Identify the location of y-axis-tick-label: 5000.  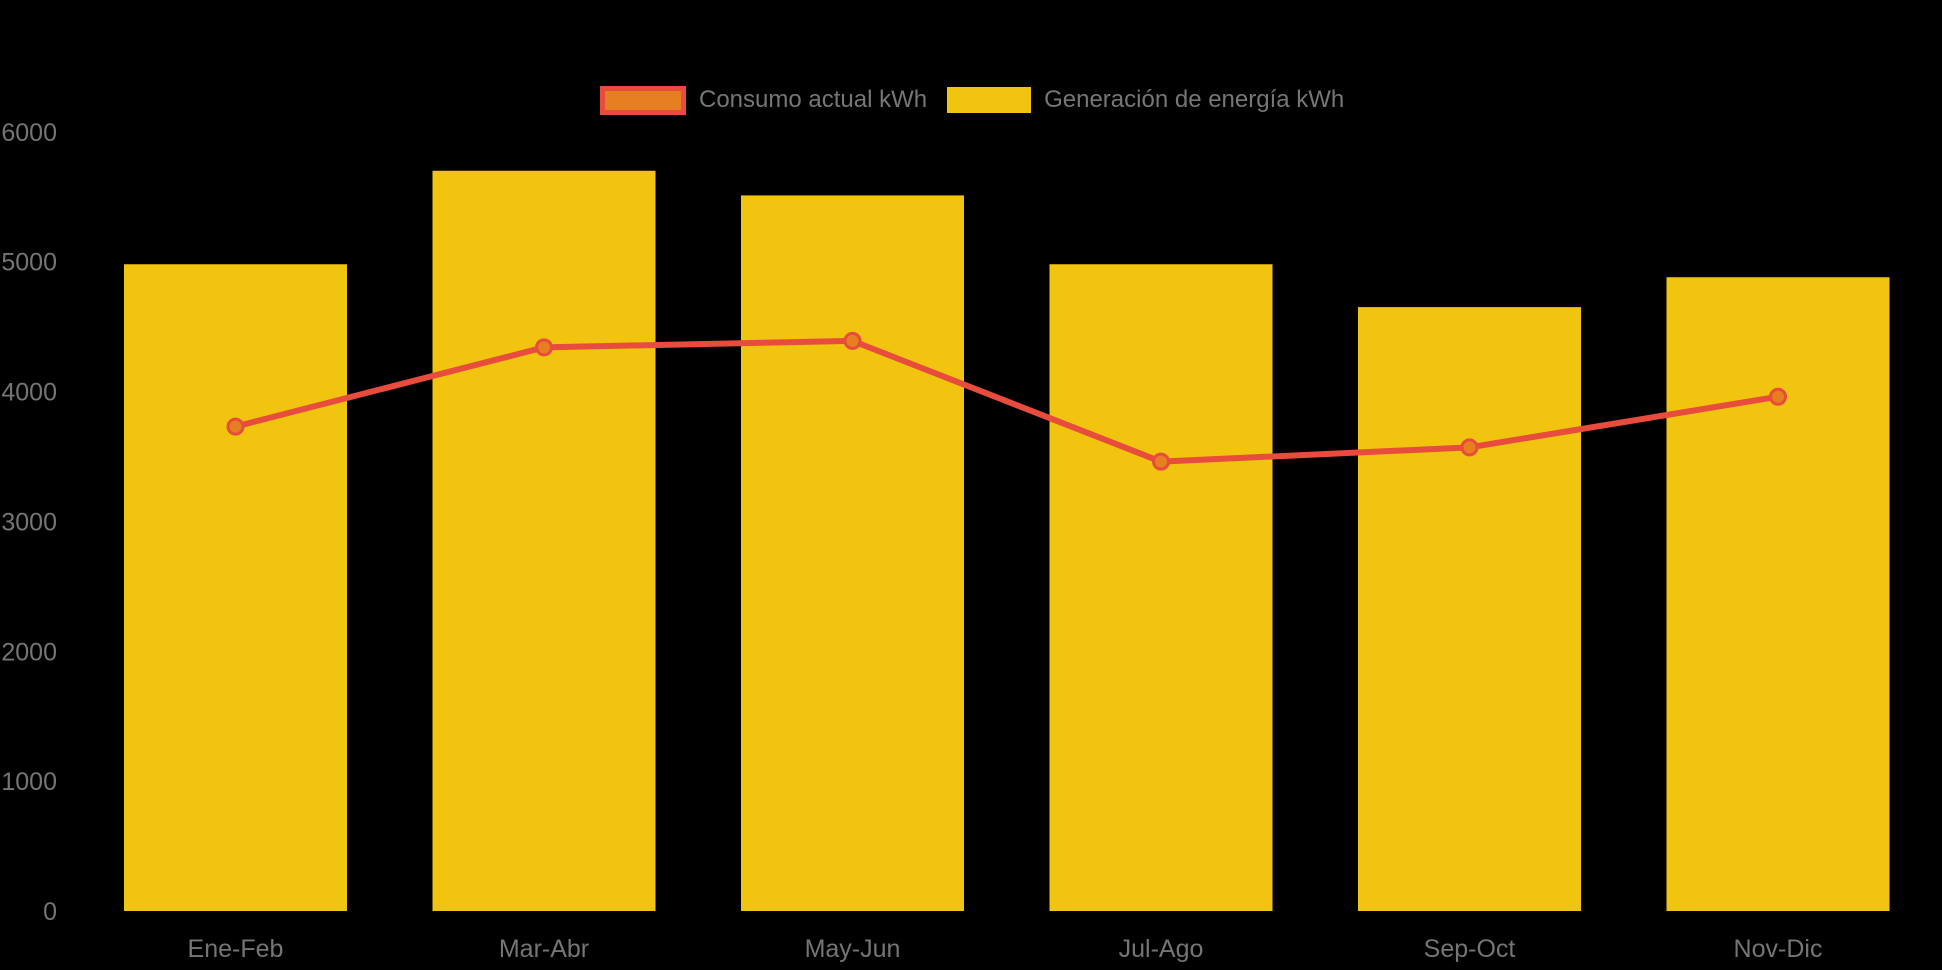
(29, 263).